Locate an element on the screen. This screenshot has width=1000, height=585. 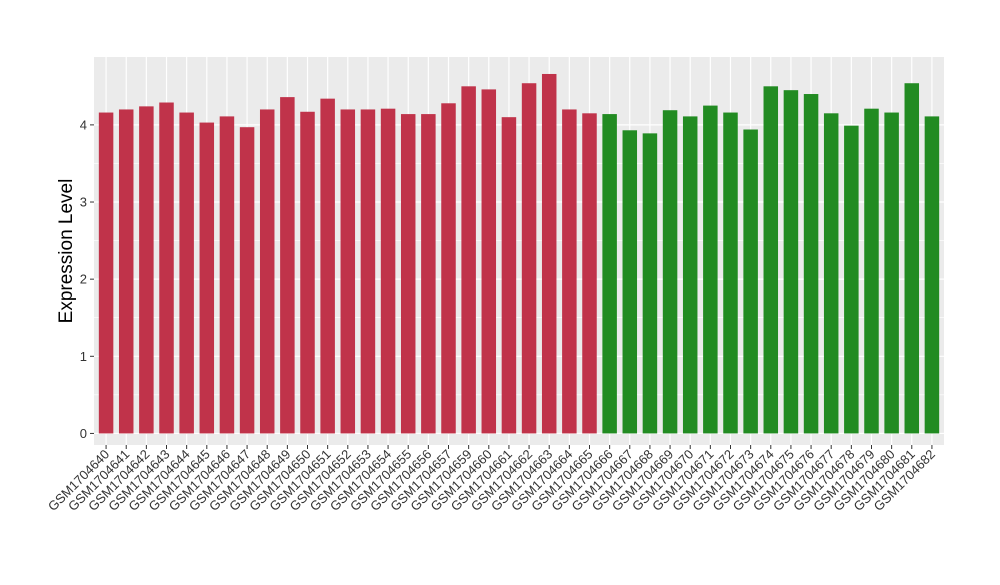
y-tick-label: 3 is located at coordinates (83, 202).